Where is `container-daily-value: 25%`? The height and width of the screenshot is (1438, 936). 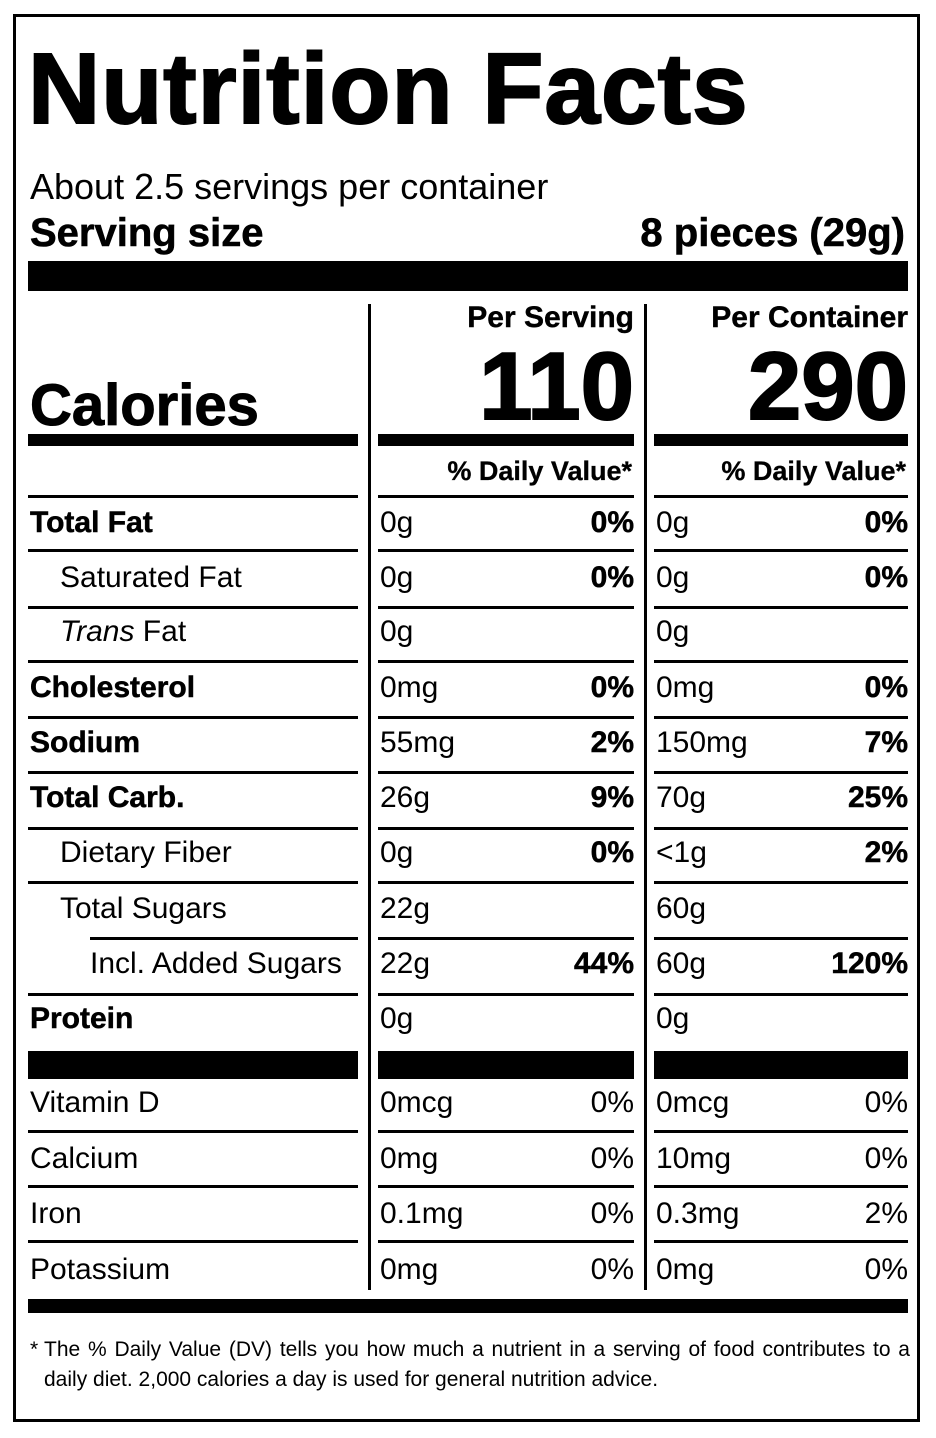 container-daily-value: 25% is located at coordinates (878, 797).